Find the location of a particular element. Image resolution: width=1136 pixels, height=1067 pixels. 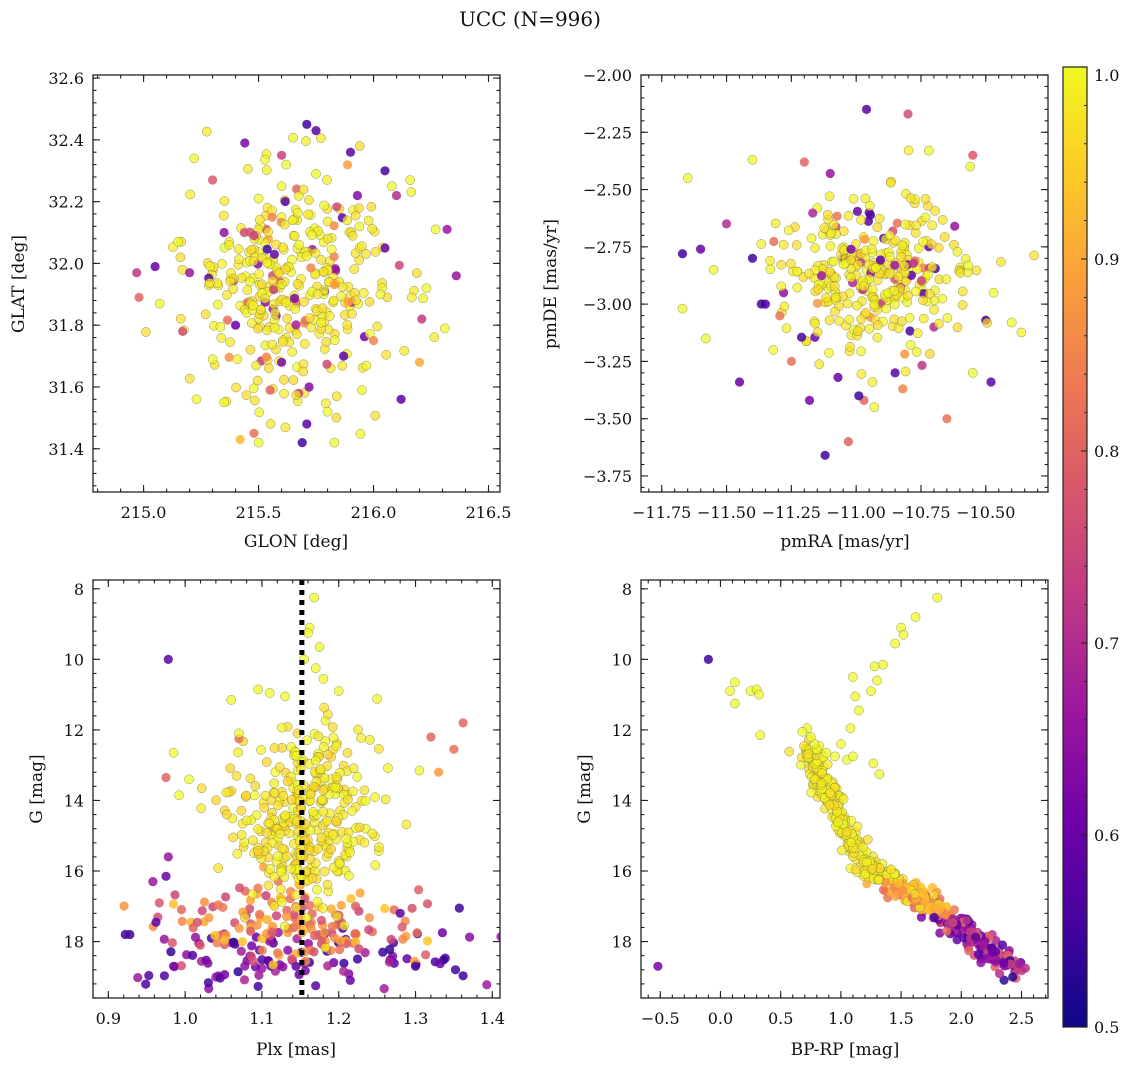

plx-xtick-label: 0.9 is located at coordinates (108, 1018).